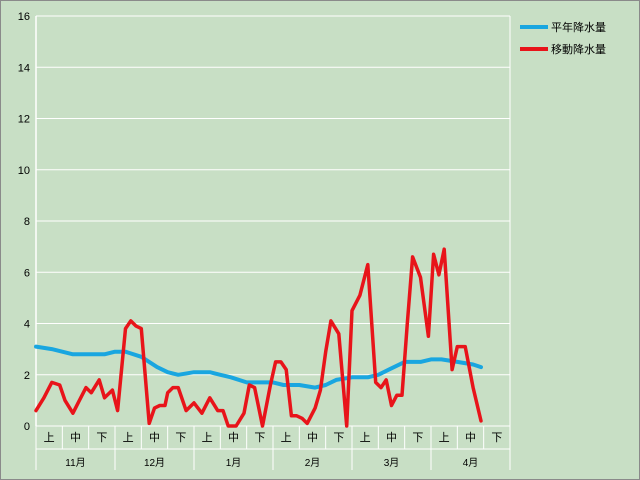  Describe the element at coordinates (563, 38) in the screenshot. I see `legend: 平年降水量 移動降水量` at that location.